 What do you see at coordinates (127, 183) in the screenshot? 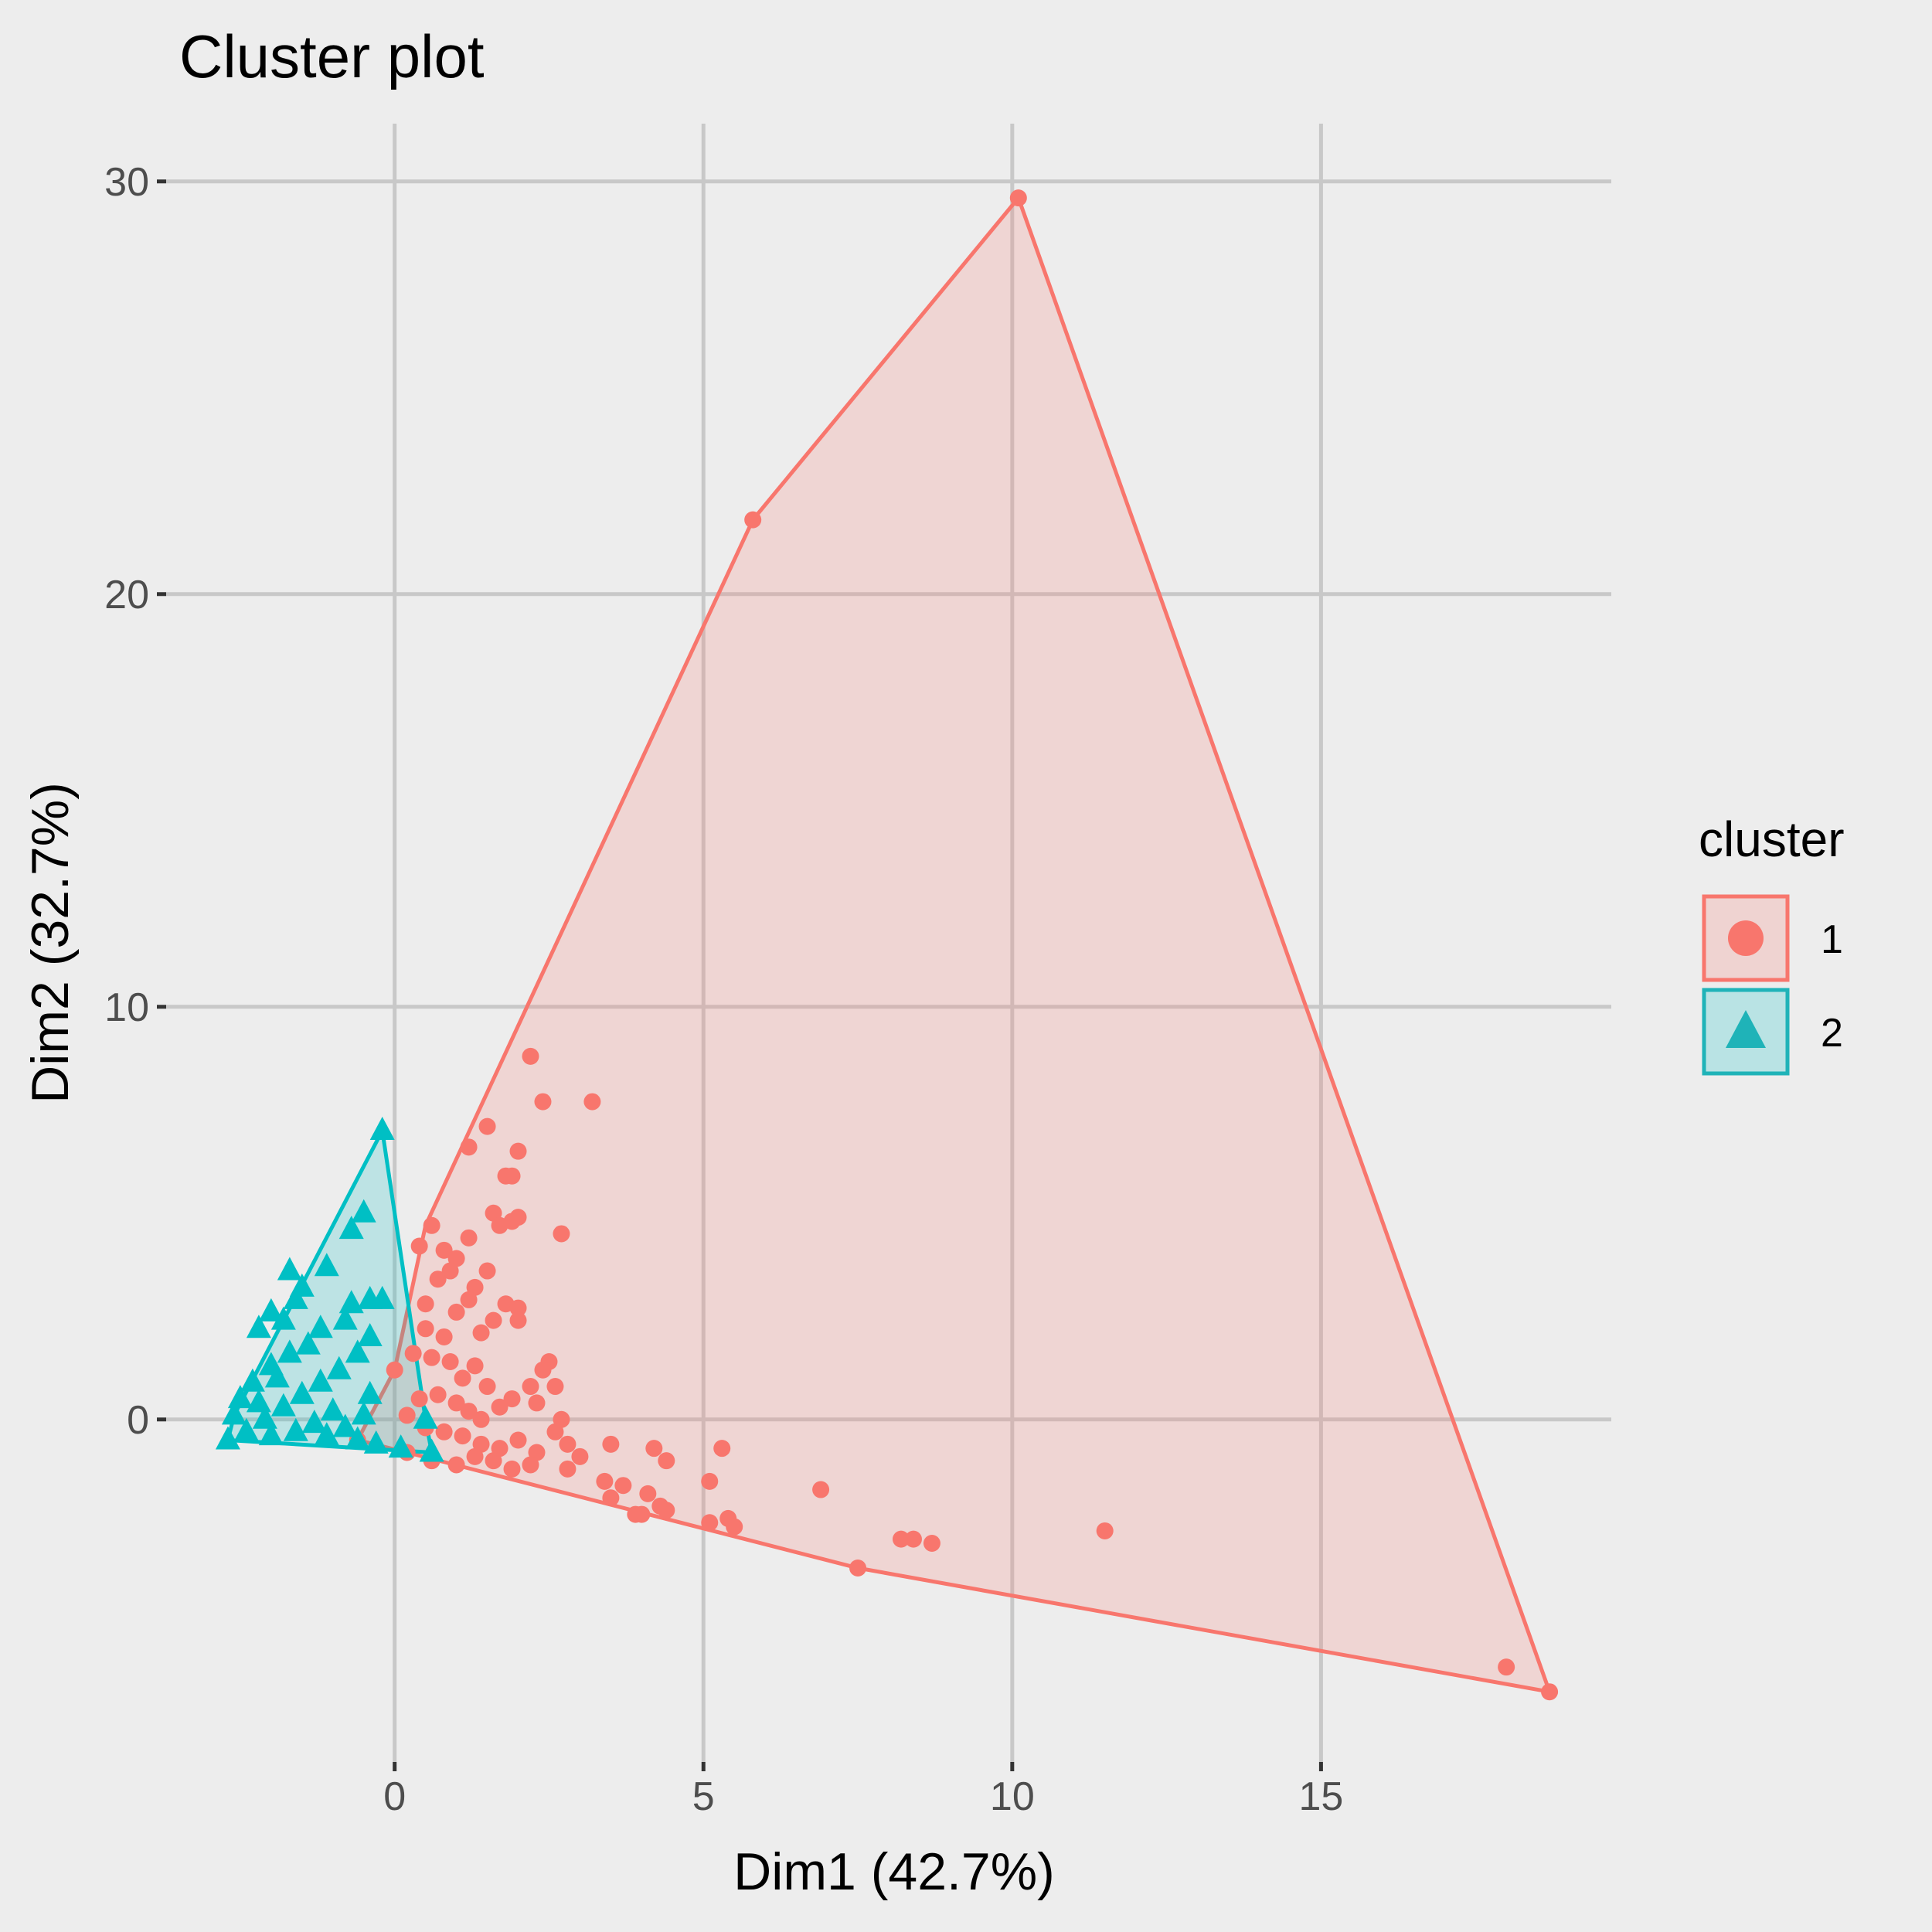
I see `y-tick-label: 30` at bounding box center [127, 183].